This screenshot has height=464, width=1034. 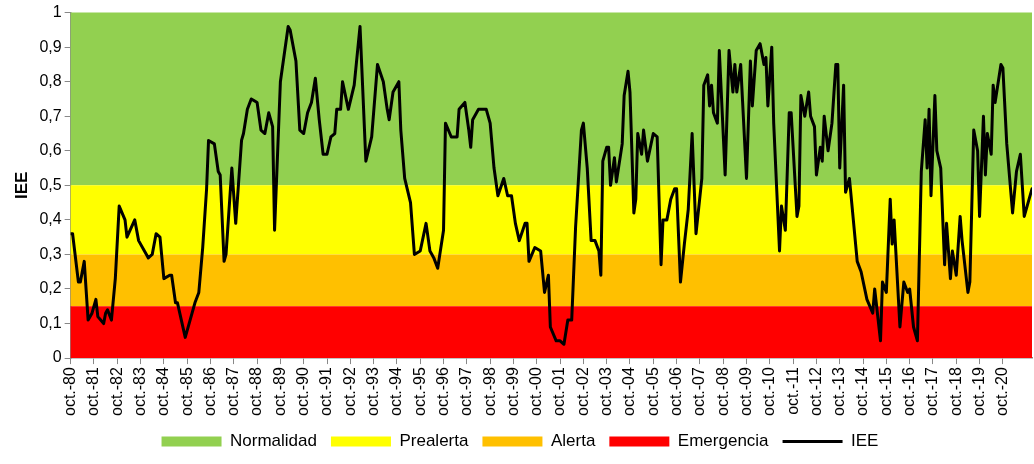 What do you see at coordinates (839, 391) in the screenshot?
I see `x-tick-label: oct.-13` at bounding box center [839, 391].